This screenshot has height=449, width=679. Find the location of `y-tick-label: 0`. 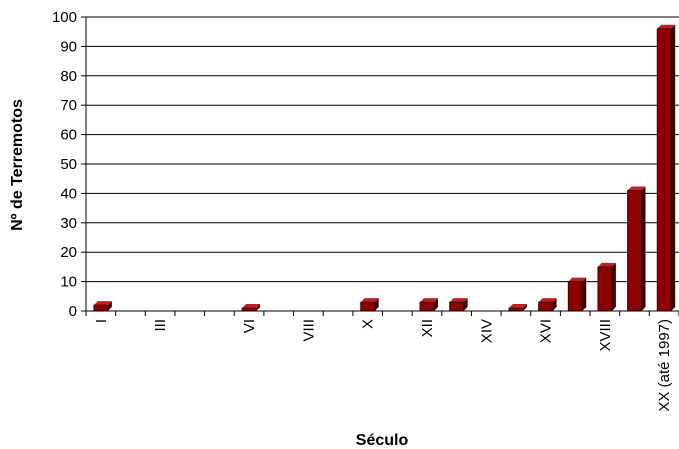

y-tick-label: 0 is located at coordinates (73, 311).